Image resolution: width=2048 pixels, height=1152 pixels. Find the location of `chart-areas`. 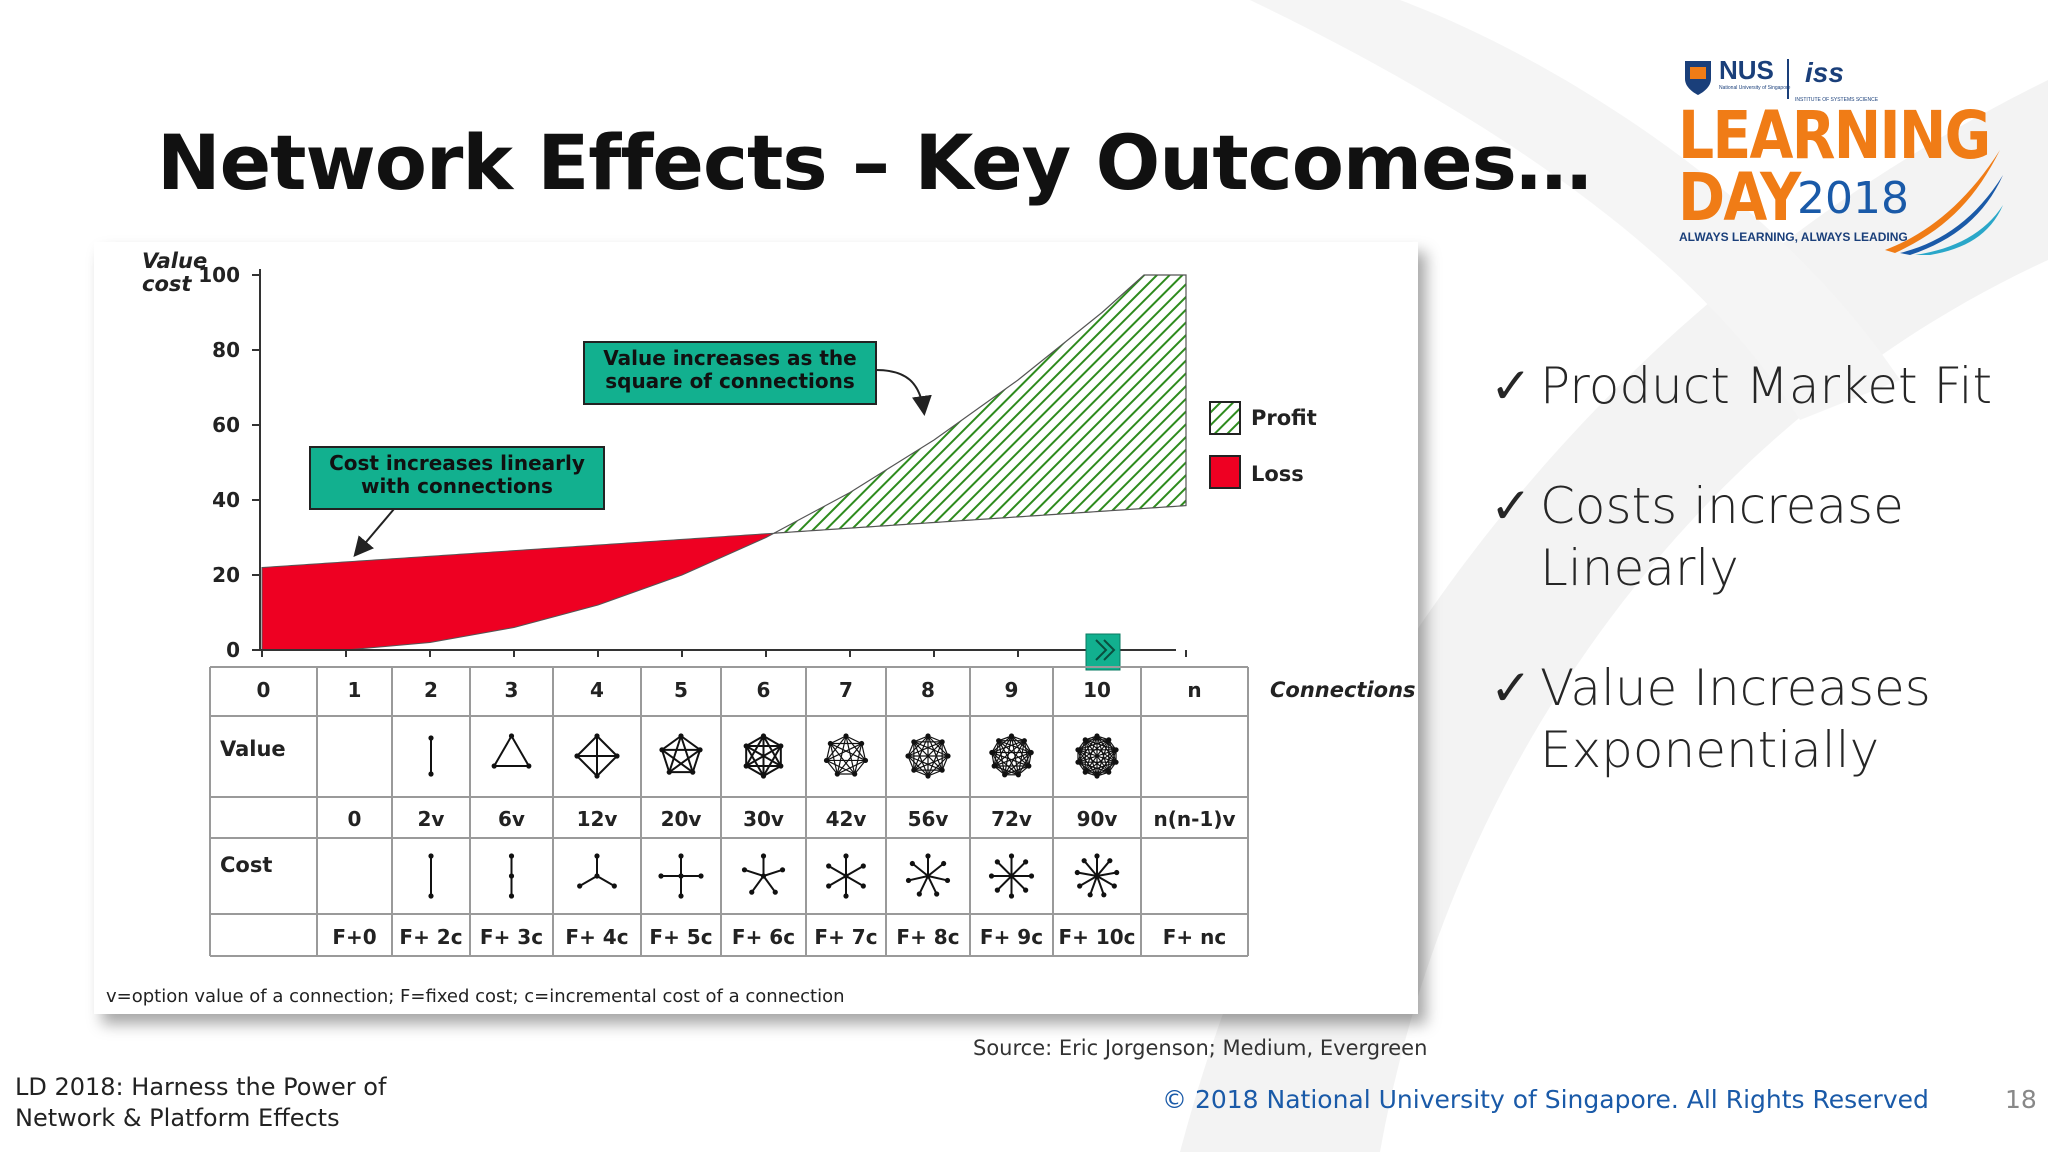

chart-areas is located at coordinates (724, 462).